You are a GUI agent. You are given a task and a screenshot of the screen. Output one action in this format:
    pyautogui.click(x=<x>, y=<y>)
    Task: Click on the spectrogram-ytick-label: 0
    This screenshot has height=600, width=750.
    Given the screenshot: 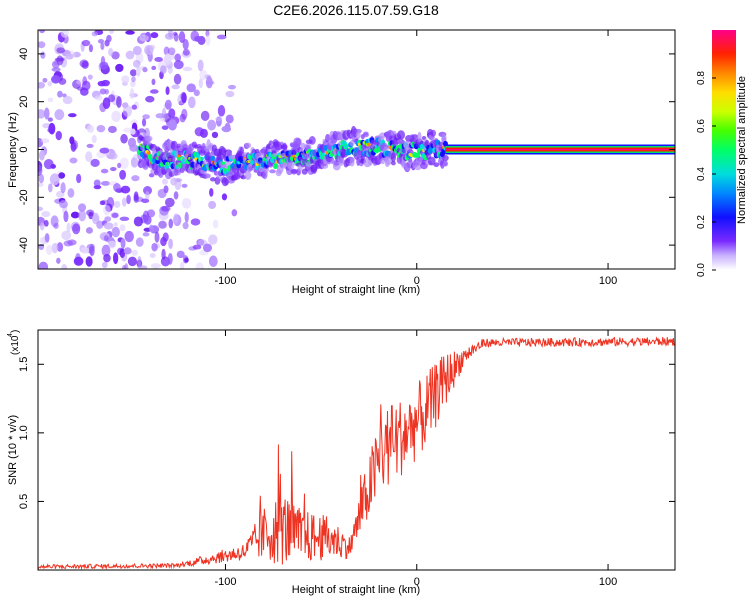 What is the action you would take?
    pyautogui.click(x=24, y=149)
    